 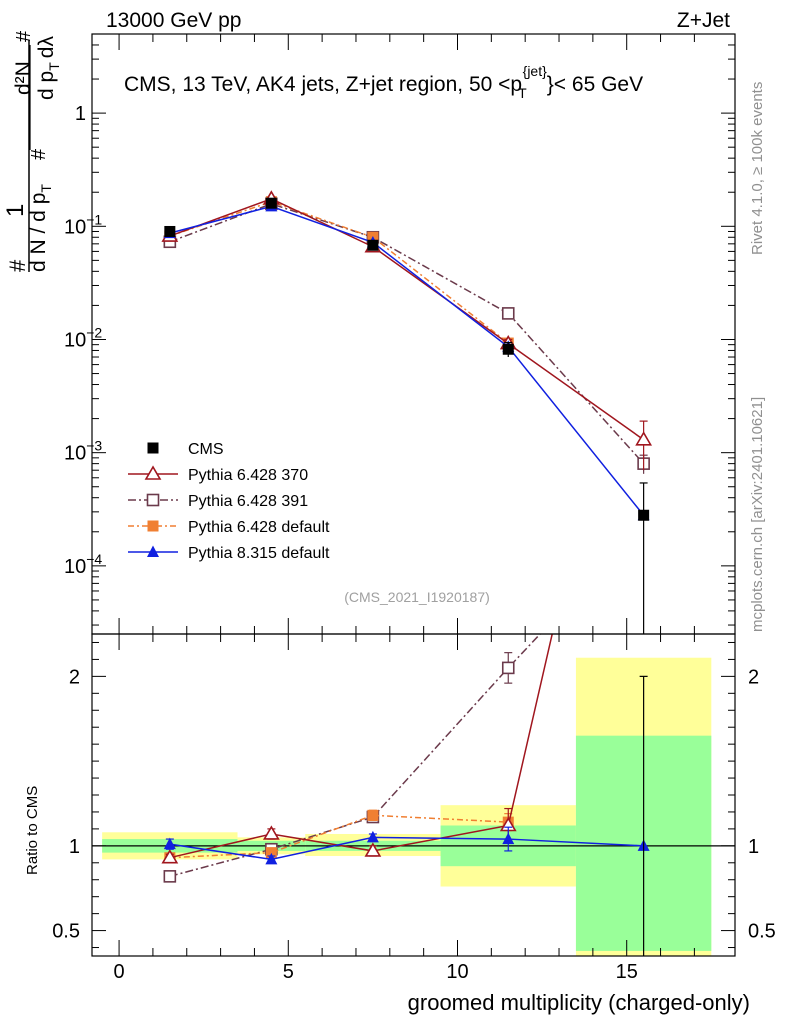 I want to click on ytick-label-ratio: 1, so click(x=74, y=847).